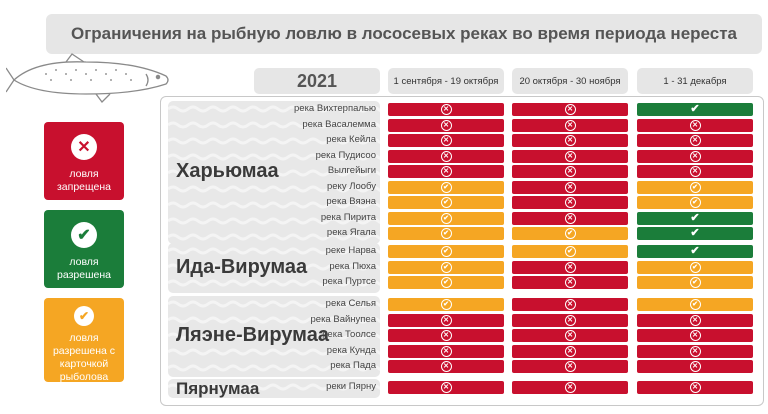  What do you see at coordinates (227, 171) in the screenshot?
I see `region-name: Харьюмаа` at bounding box center [227, 171].